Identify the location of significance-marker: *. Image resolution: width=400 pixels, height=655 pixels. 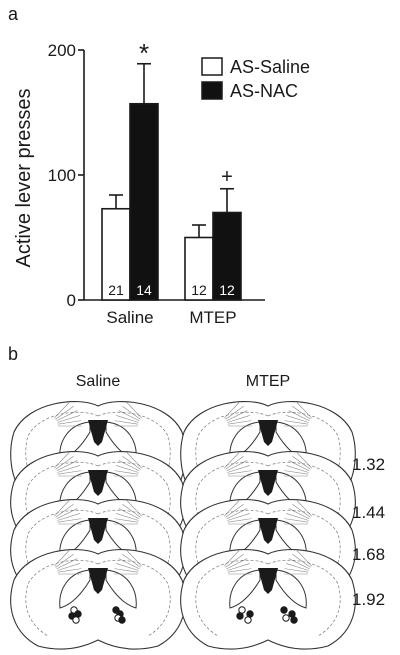
(144, 53).